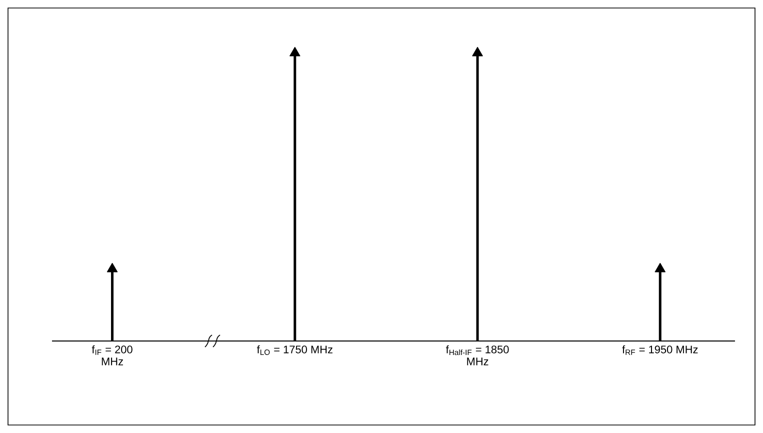  I want to click on x-tick-label: f$_{LO}$ = 1750 MHz, so click(294, 350).